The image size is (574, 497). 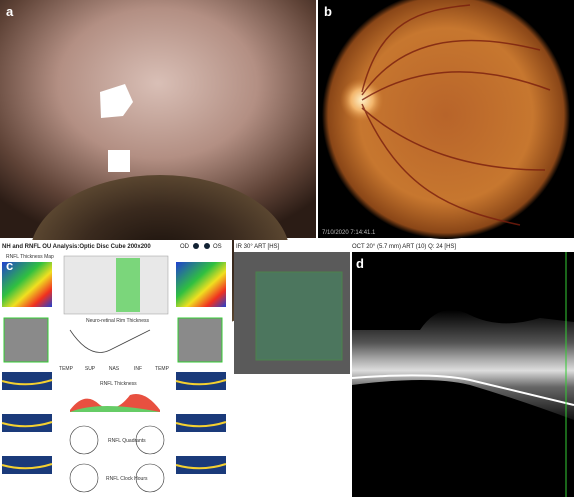 What do you see at coordinates (117, 321) in the screenshot?
I see `section-title: Neuro-retinal Rim Thickness` at bounding box center [117, 321].